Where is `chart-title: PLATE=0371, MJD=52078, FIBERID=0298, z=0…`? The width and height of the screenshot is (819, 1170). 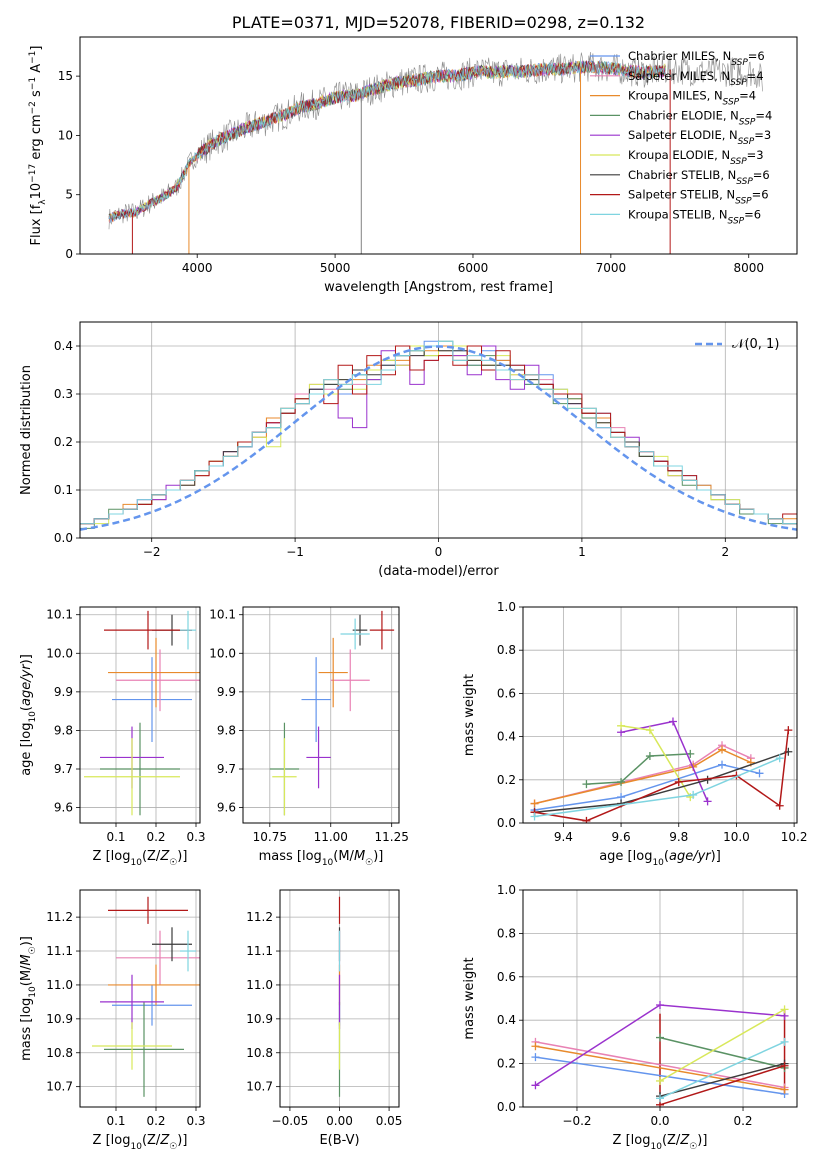
chart-title: PLATE=0371, MJD=52078, FIBERID=0298, z=0… is located at coordinates (438, 22).